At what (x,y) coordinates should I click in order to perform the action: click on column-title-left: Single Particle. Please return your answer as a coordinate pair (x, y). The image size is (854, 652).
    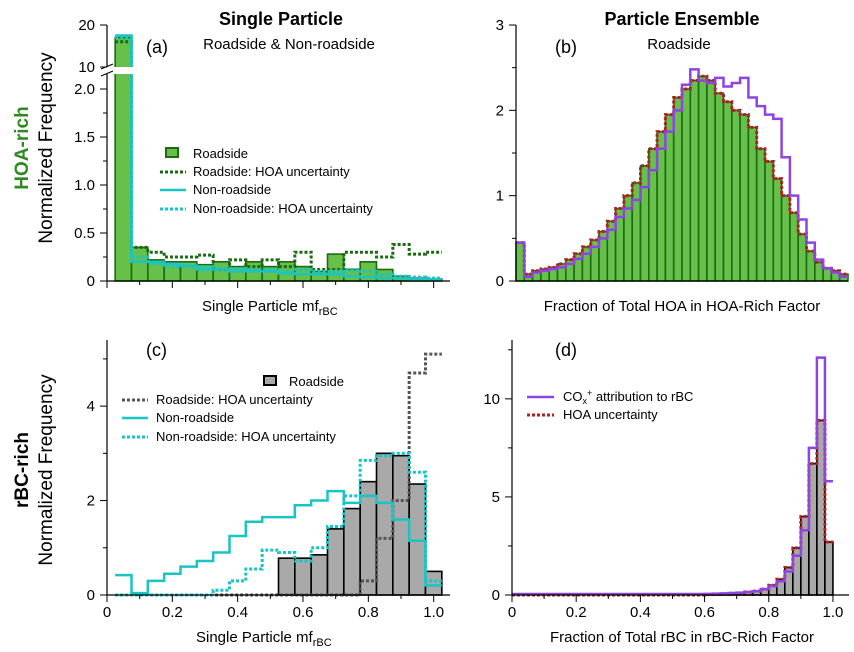
    Looking at the image, I should click on (281, 19).